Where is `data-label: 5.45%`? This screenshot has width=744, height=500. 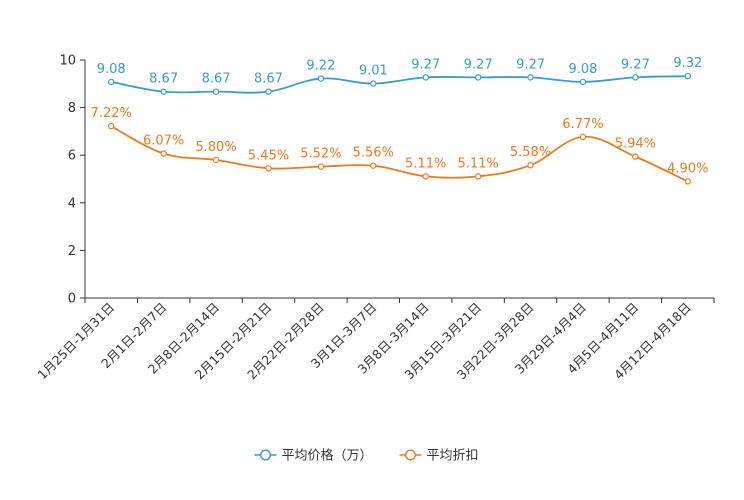
data-label: 5.45% is located at coordinates (268, 155).